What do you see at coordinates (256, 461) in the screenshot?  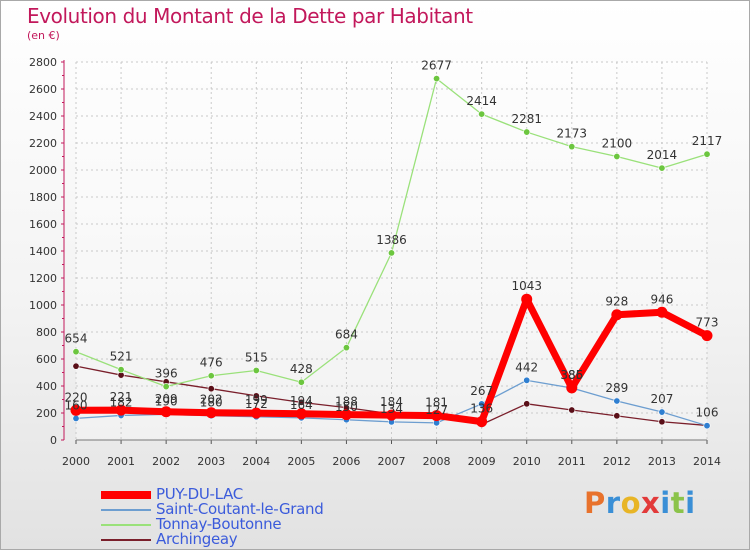 I see `x-tick-label: 2004` at bounding box center [256, 461].